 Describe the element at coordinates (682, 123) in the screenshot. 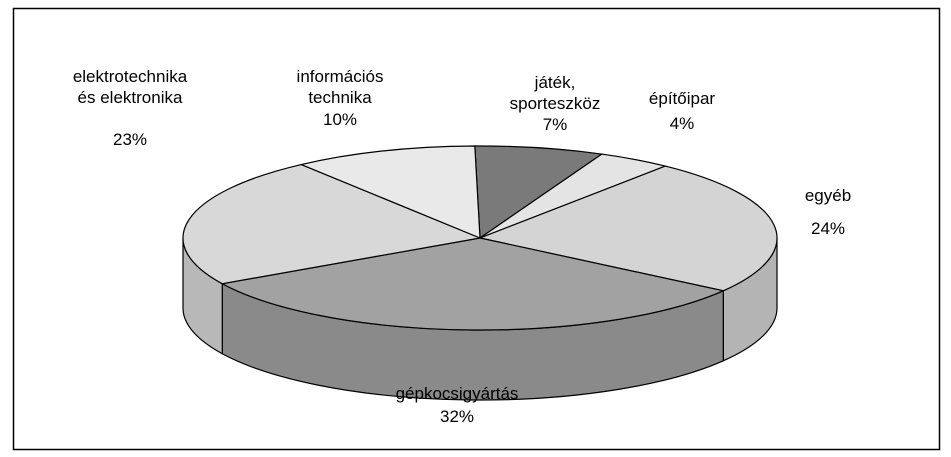

I see `slice-label: 4%` at that location.